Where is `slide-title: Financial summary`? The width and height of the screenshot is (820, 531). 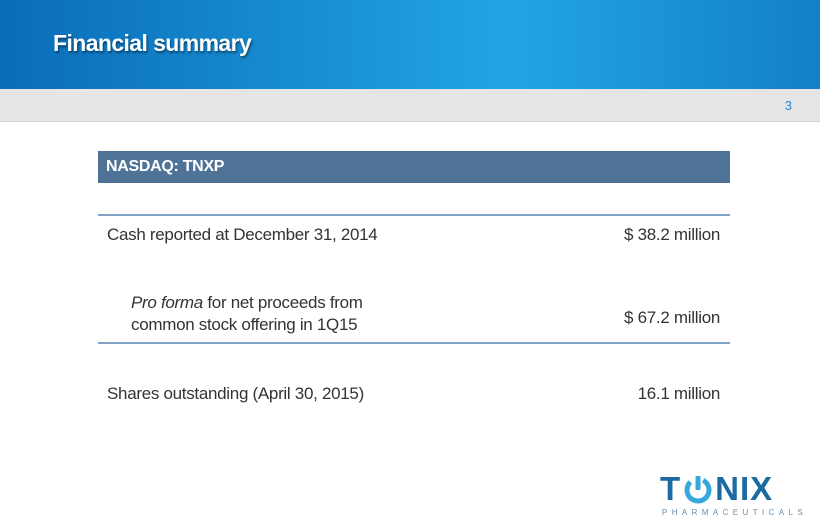 slide-title: Financial summary is located at coordinates (152, 43).